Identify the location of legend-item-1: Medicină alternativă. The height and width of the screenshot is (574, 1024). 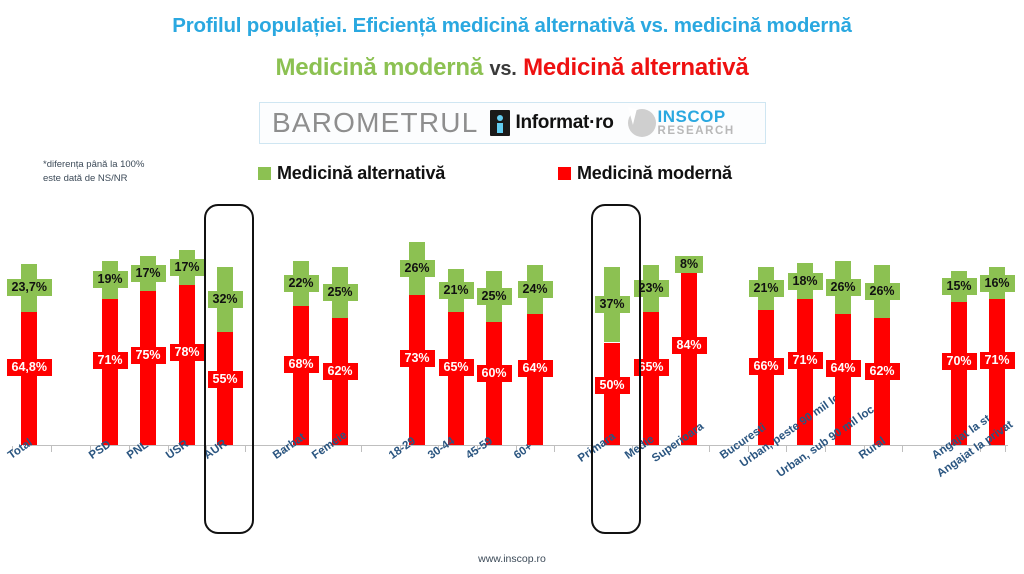
(351, 173).